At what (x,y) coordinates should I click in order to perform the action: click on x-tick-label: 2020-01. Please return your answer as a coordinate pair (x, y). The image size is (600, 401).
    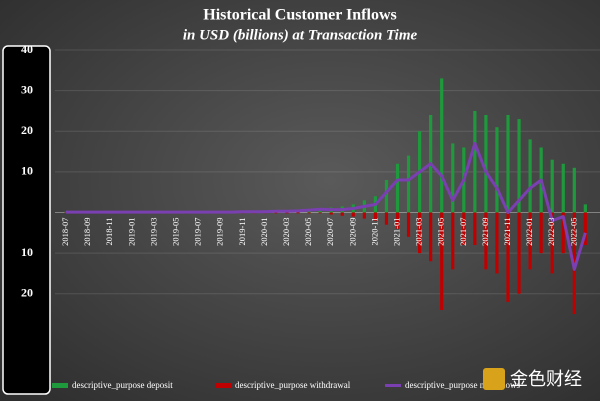
    Looking at the image, I should click on (264, 232).